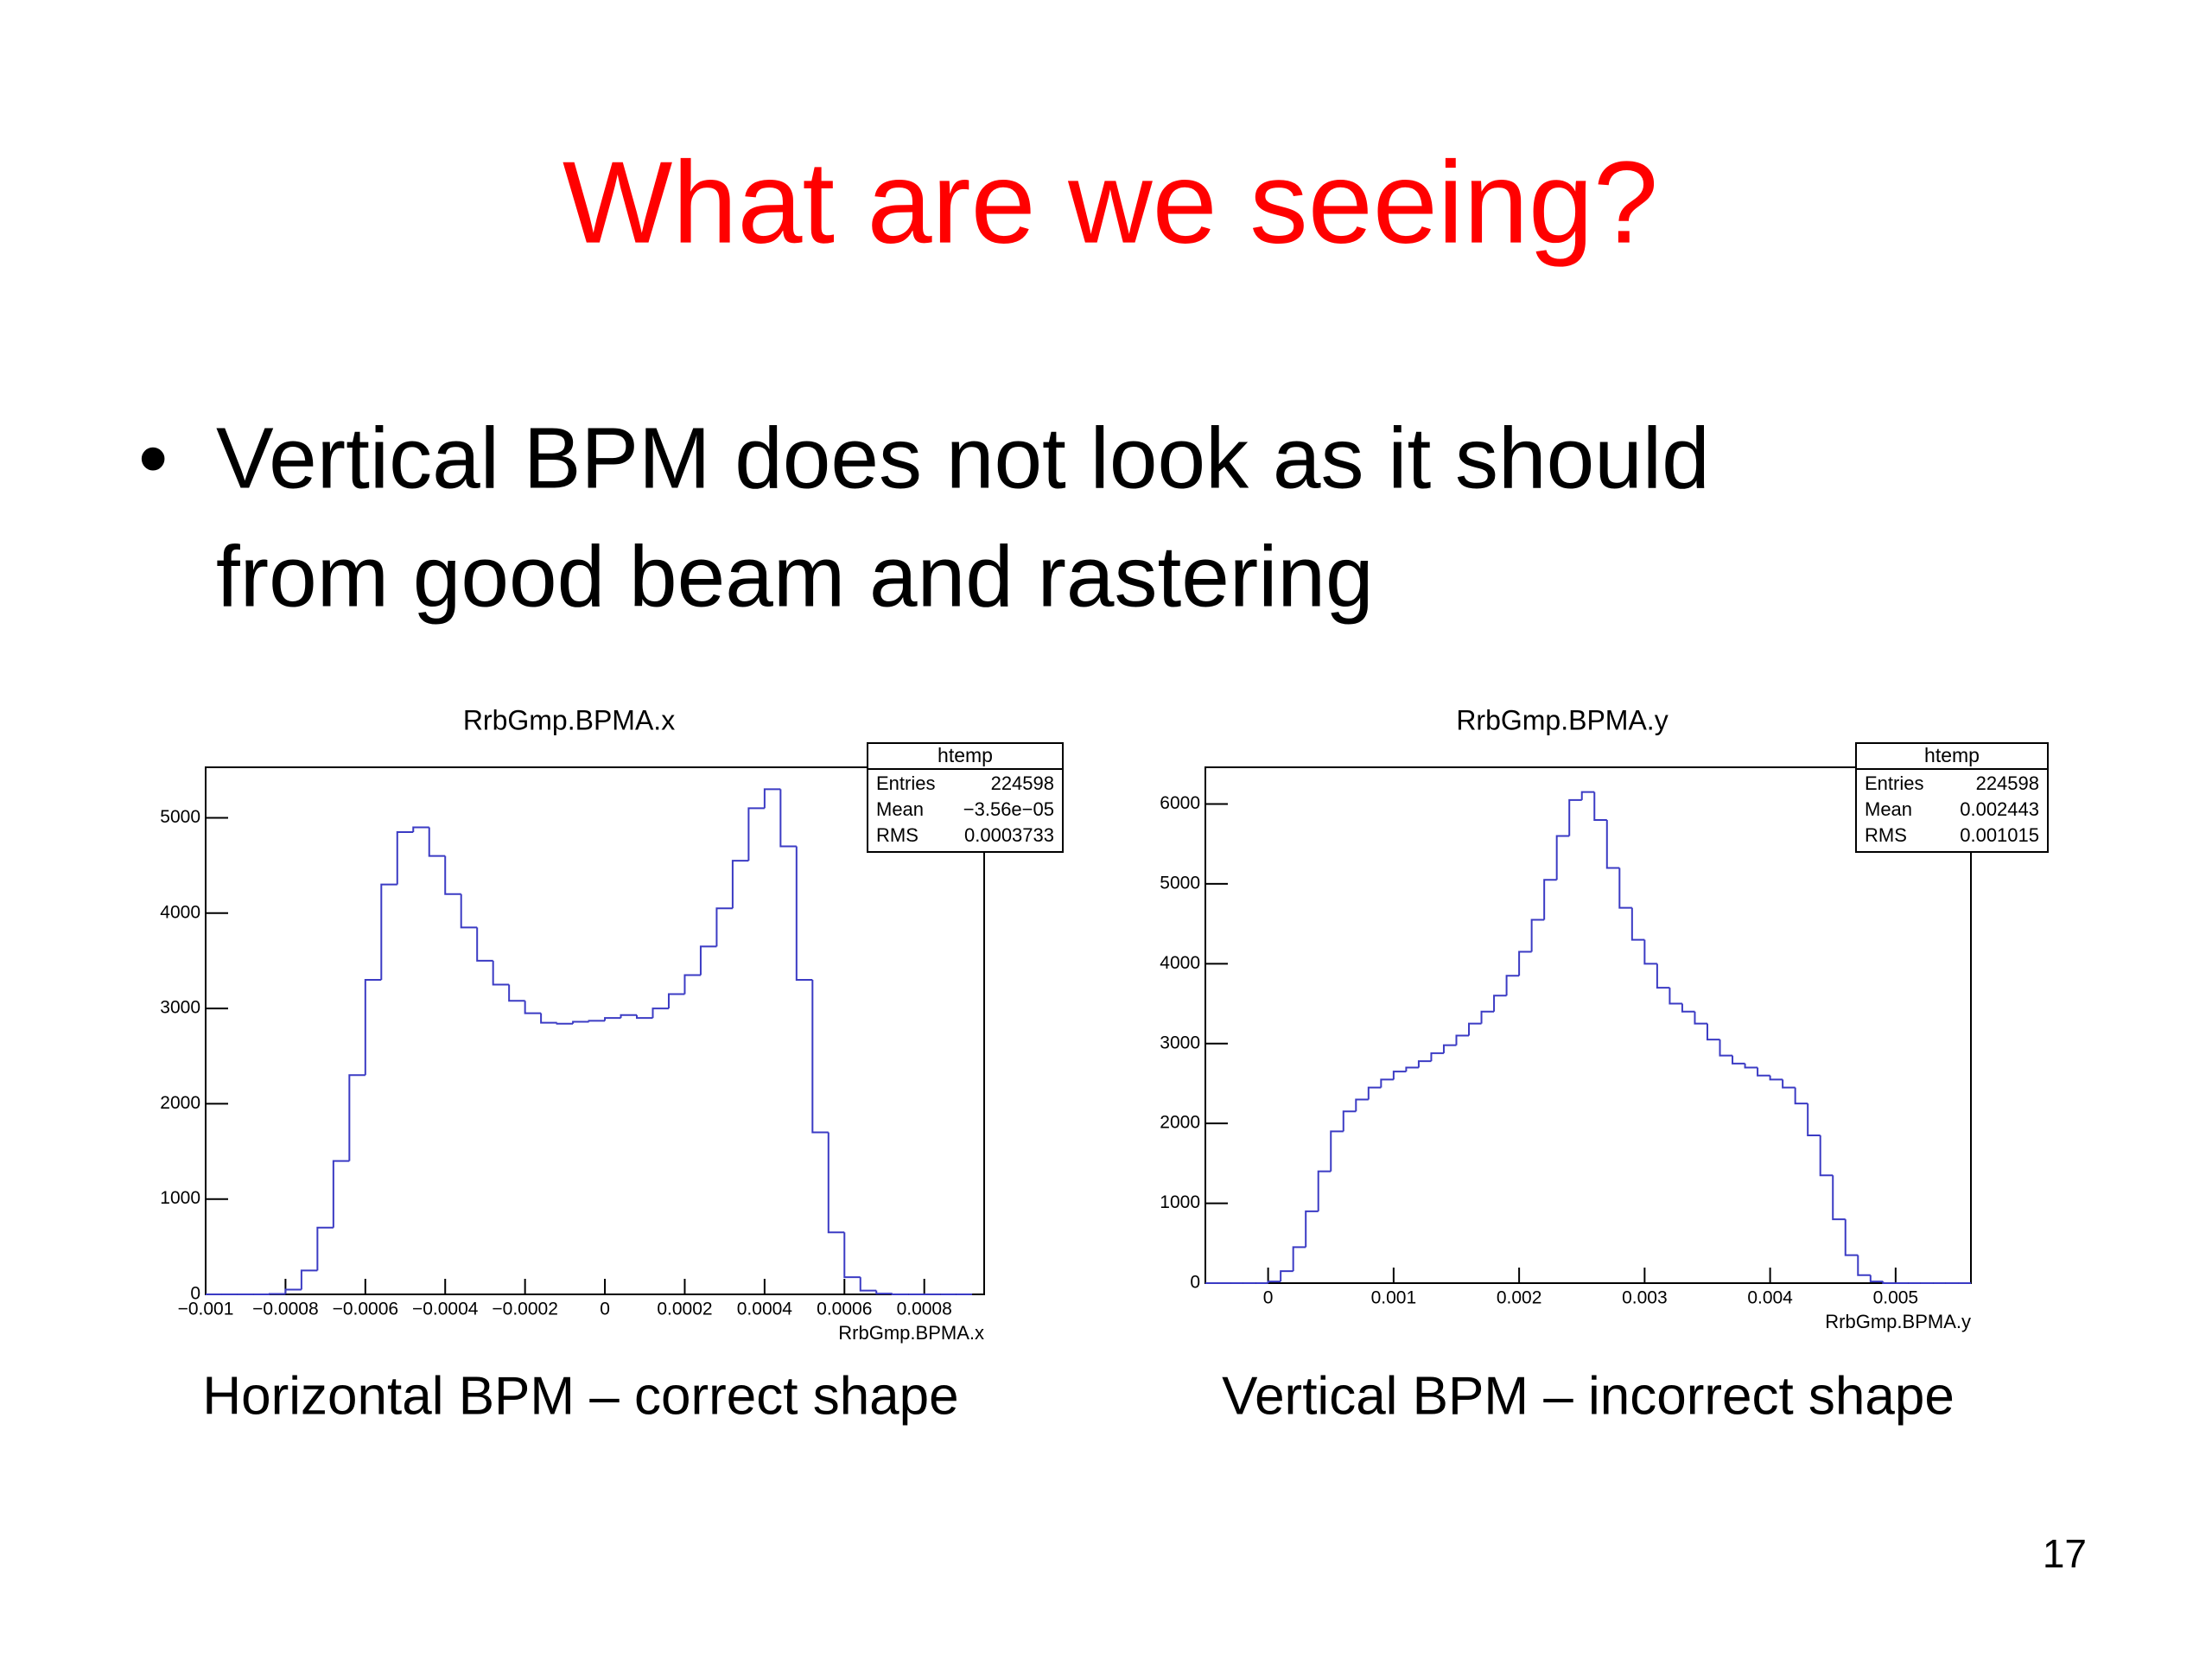 Image resolution: width=2212 pixels, height=1659 pixels. Describe the element at coordinates (795, 576) in the screenshot. I see `bullet-line: from good beam and rastering` at that location.